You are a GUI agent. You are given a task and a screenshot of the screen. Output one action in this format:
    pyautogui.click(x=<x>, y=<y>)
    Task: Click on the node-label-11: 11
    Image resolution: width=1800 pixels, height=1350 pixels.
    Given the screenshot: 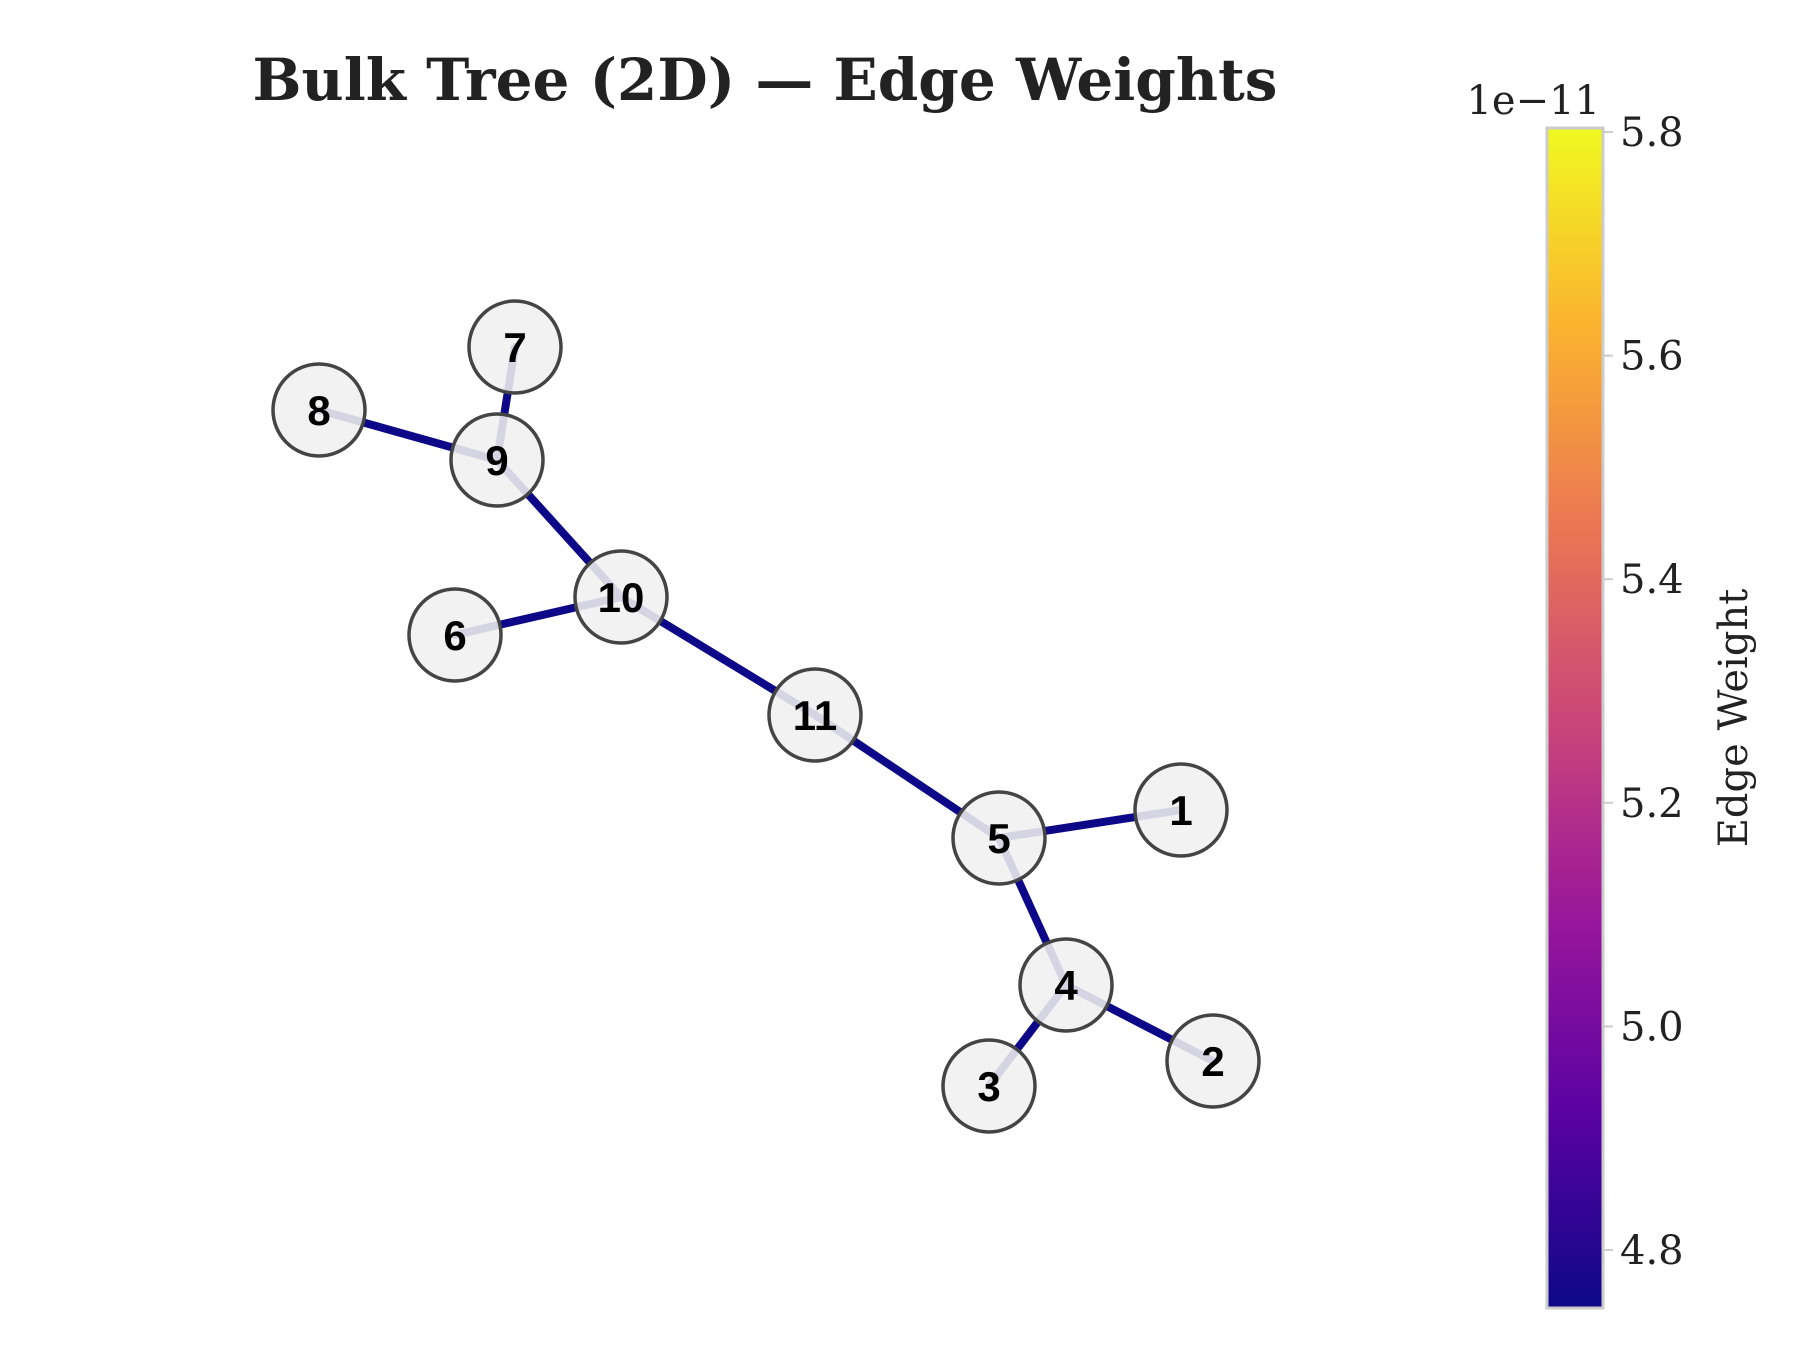 What is the action you would take?
    pyautogui.click(x=815, y=715)
    